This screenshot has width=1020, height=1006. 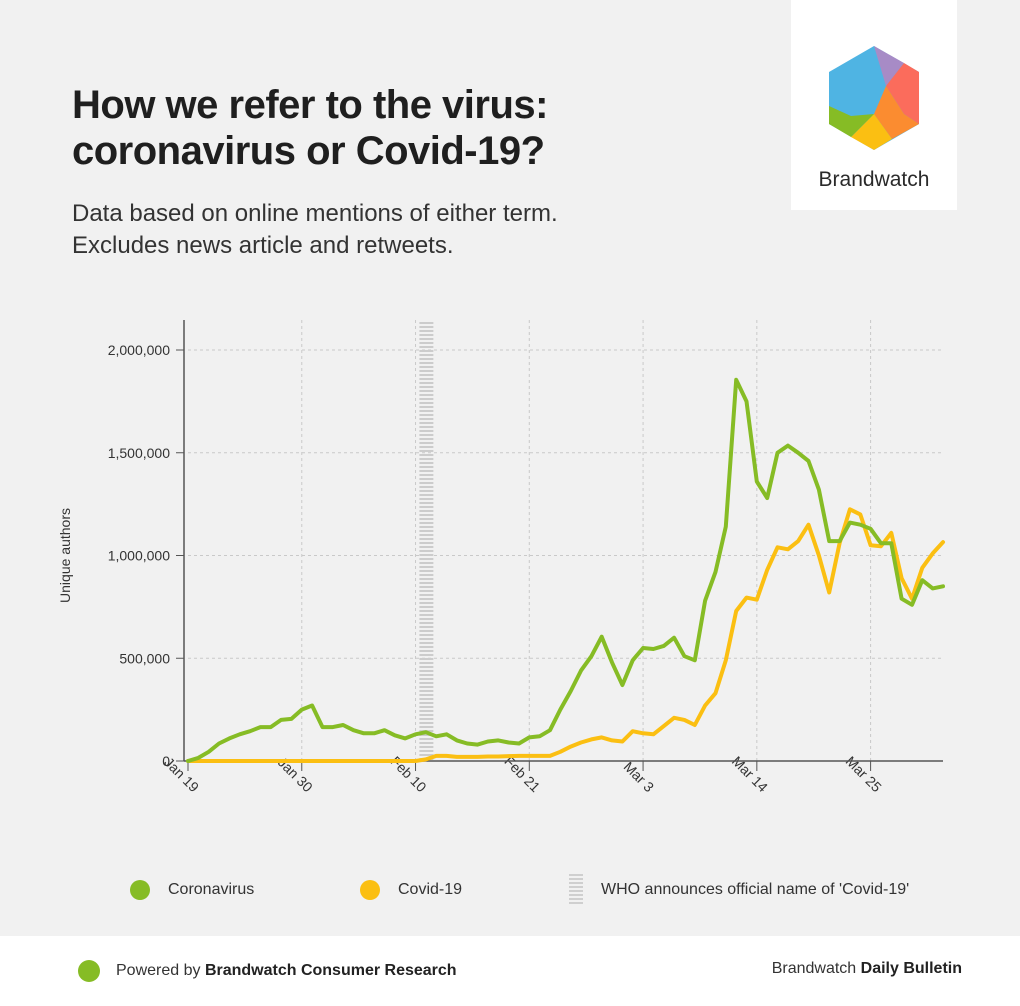 I want to click on xtick-label: Mar 3, so click(x=639, y=776).